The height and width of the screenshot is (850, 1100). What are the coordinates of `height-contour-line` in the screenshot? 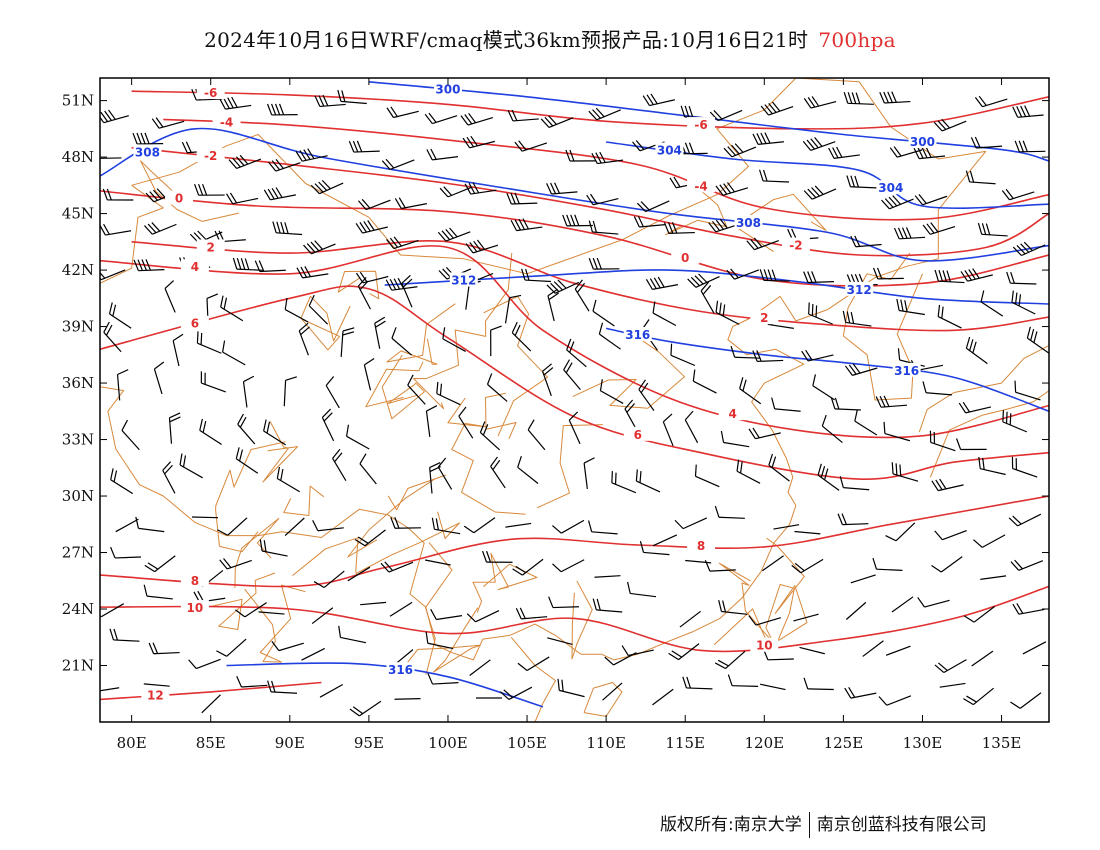 It's located at (385, 685).